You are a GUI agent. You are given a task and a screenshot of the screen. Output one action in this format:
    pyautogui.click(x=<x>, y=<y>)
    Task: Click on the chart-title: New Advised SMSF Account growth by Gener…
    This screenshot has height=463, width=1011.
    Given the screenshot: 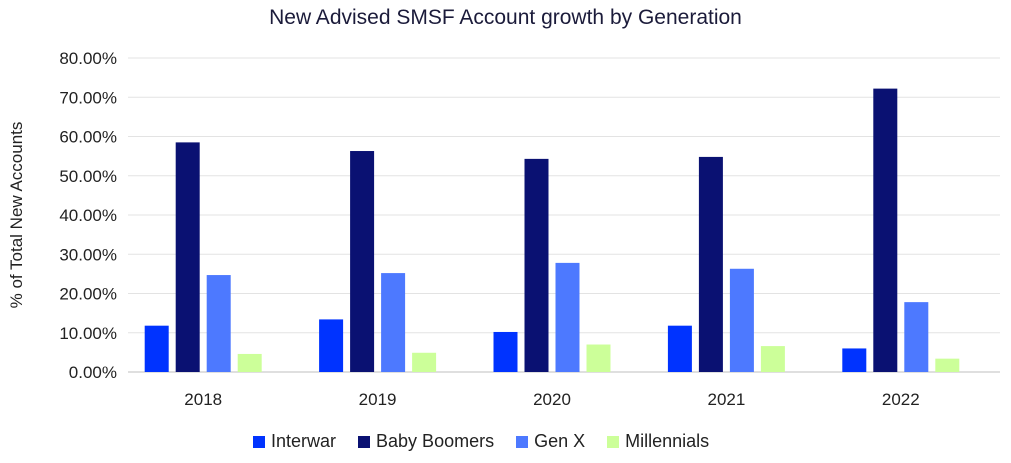 What is the action you would take?
    pyautogui.click(x=505, y=17)
    